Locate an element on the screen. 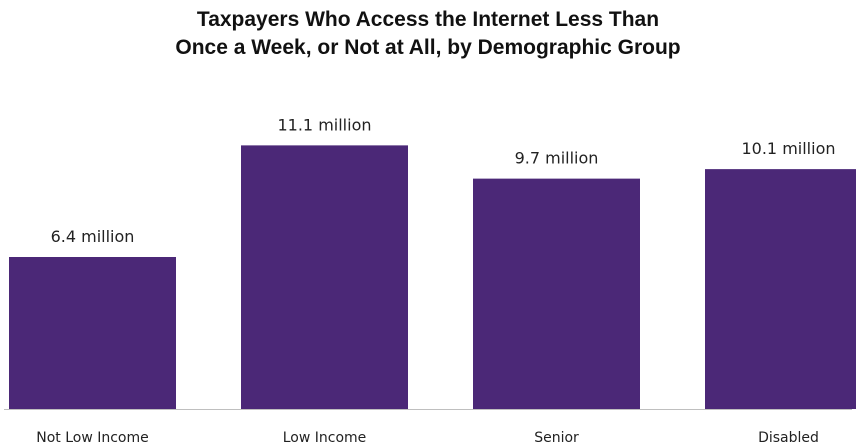 Image resolution: width=856 pixels, height=447 pixels. category-label-disabled: Disabled is located at coordinates (788, 438).